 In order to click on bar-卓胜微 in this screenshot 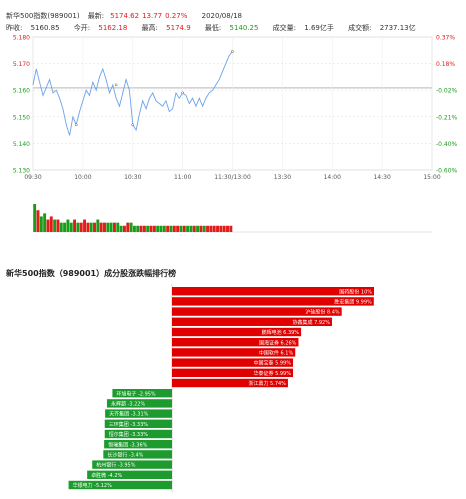, I will do `click(129, 474)`.